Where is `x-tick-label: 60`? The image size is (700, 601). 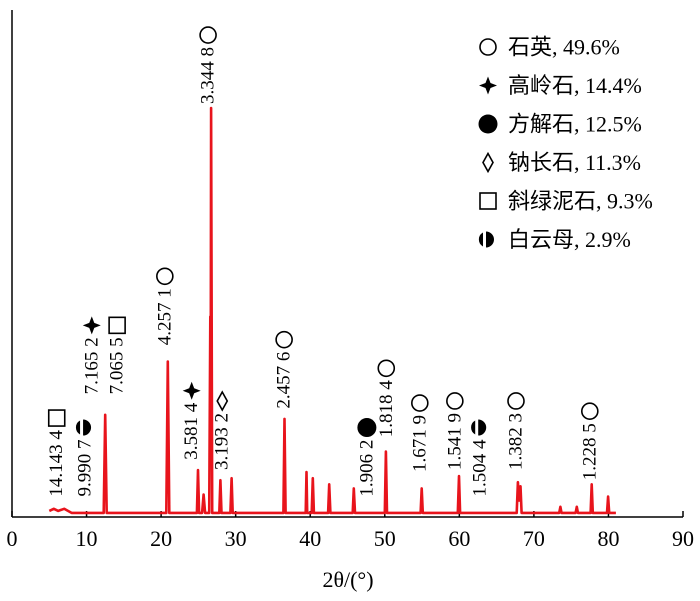 x-tick-label: 60 is located at coordinates (459, 538).